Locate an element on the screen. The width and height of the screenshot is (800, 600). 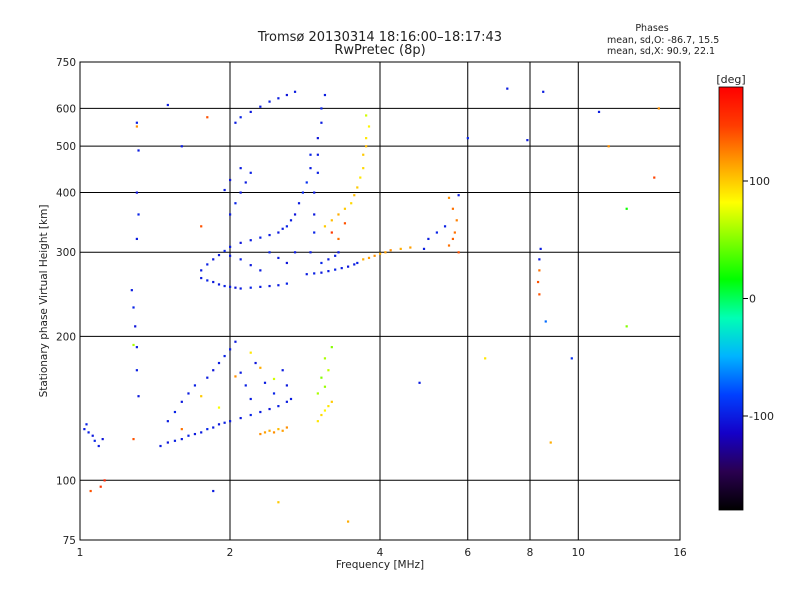
stats-heading: Phases is located at coordinates (651, 28).